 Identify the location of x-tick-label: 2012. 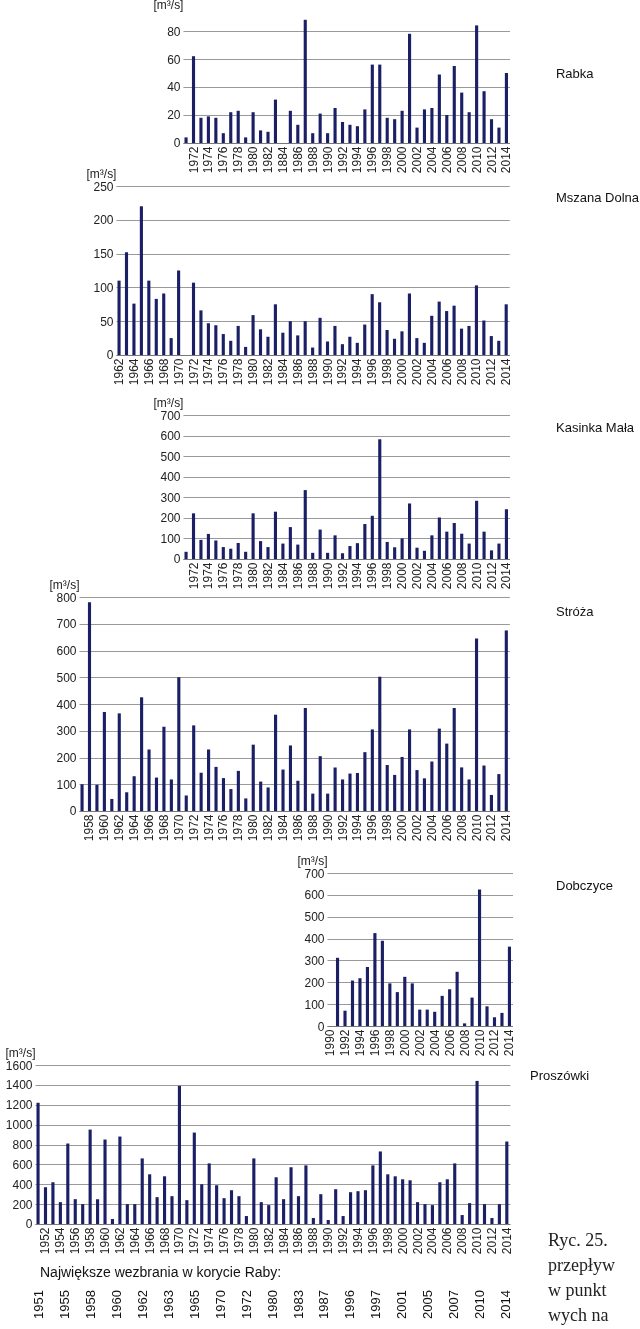
(491, 828).